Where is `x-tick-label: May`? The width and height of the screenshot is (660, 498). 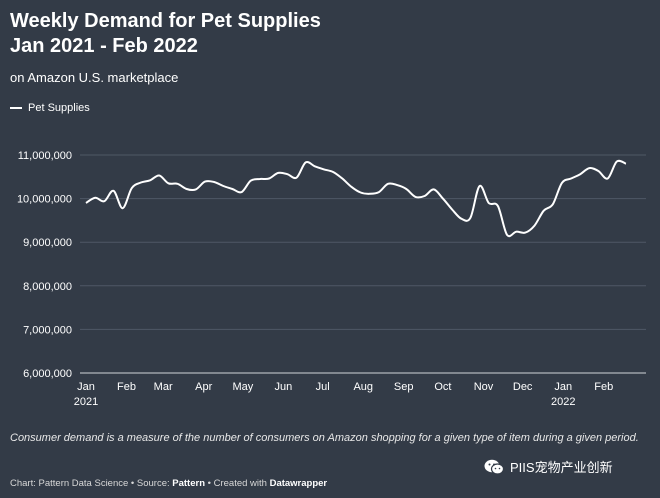 x-tick-label: May is located at coordinates (242, 387).